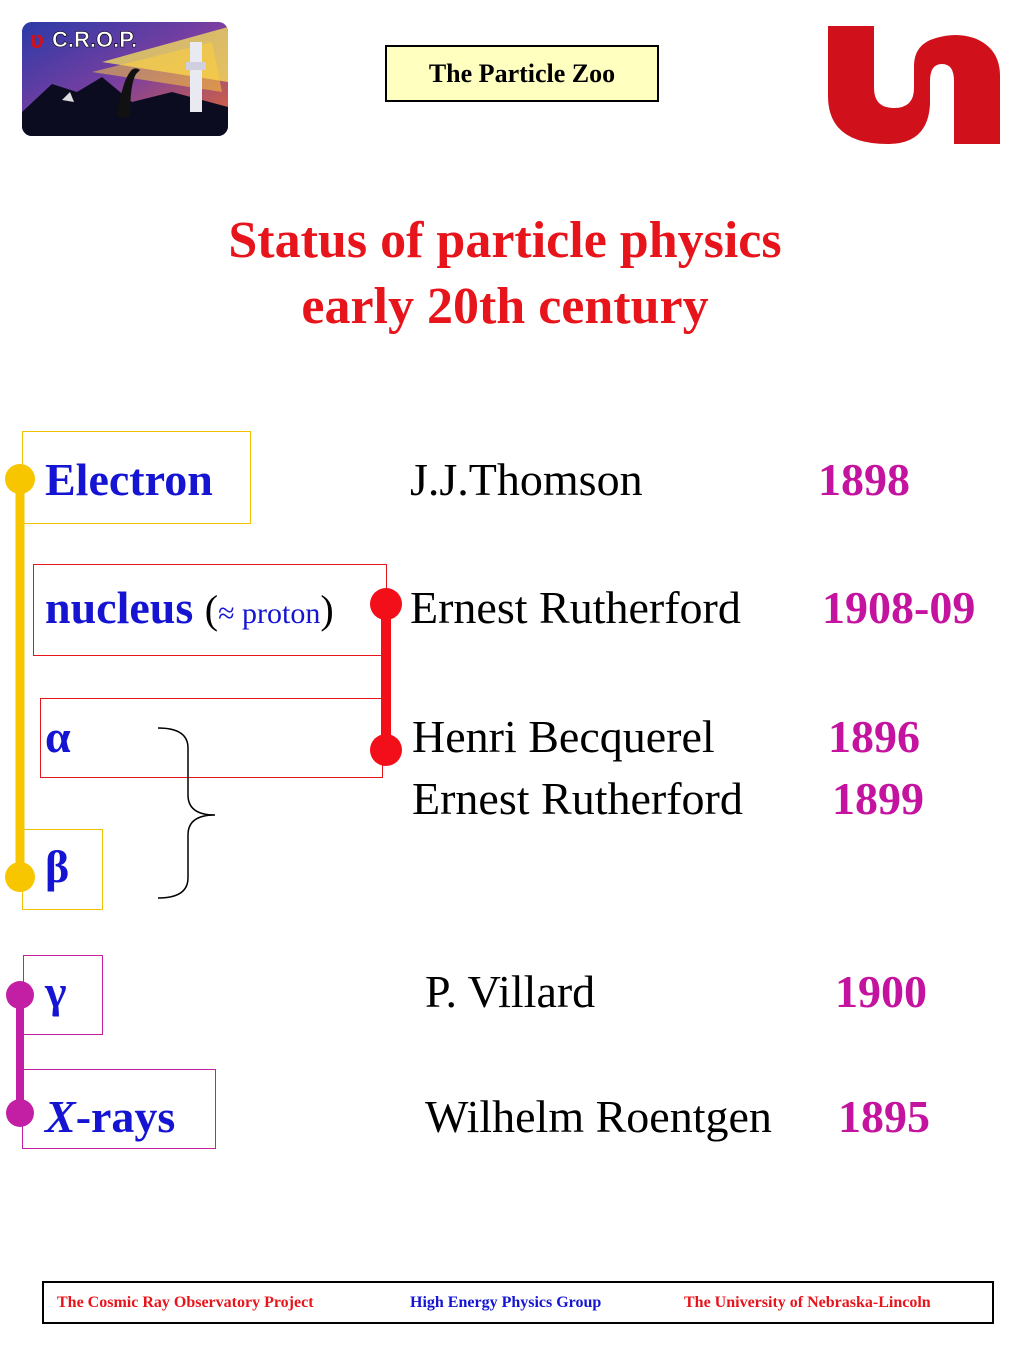  What do you see at coordinates (125, 1116) in the screenshot?
I see `xrays-rest: -rays` at bounding box center [125, 1116].